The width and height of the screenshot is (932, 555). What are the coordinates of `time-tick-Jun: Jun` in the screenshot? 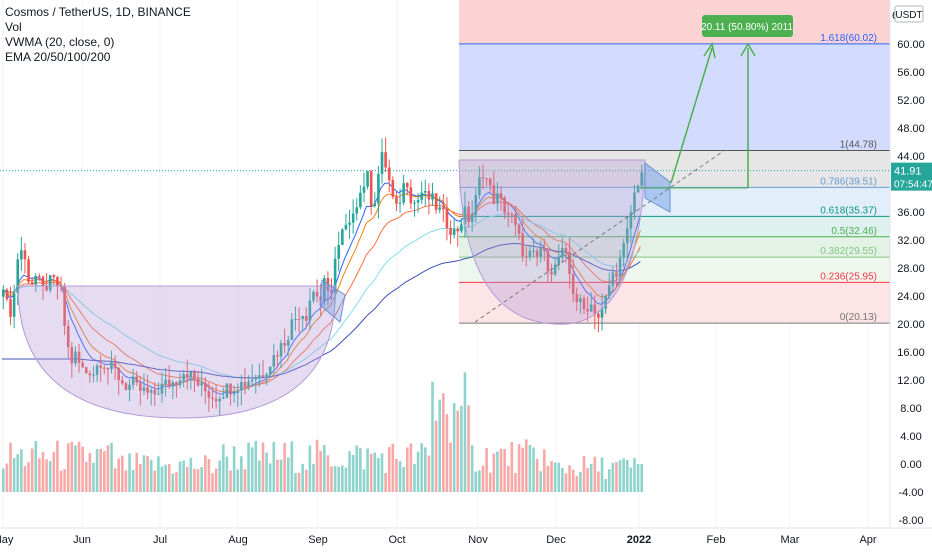 It's located at (82, 540).